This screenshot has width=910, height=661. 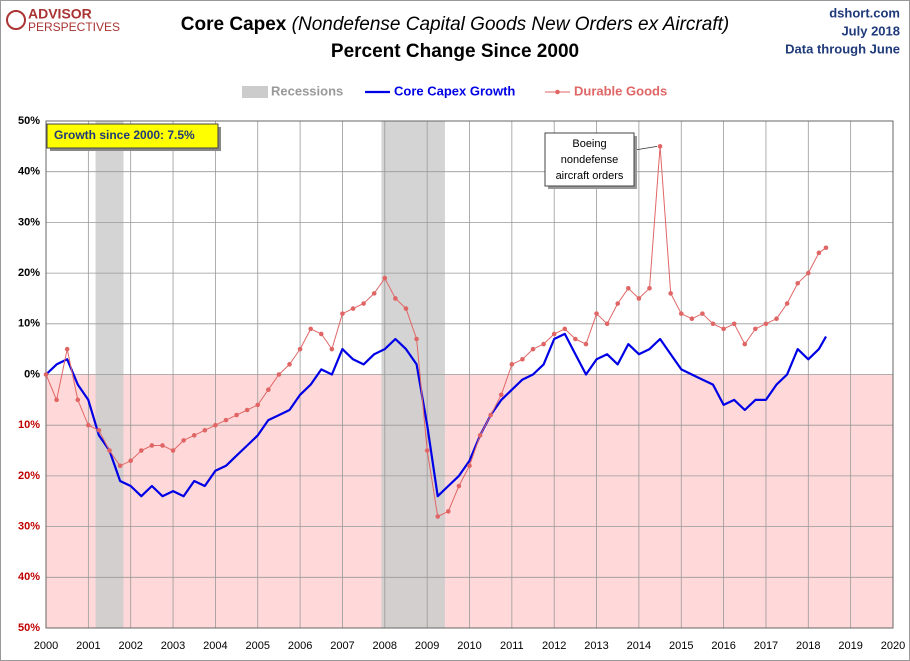 I want to click on x-tick-label: 2008, so click(x=385, y=646).